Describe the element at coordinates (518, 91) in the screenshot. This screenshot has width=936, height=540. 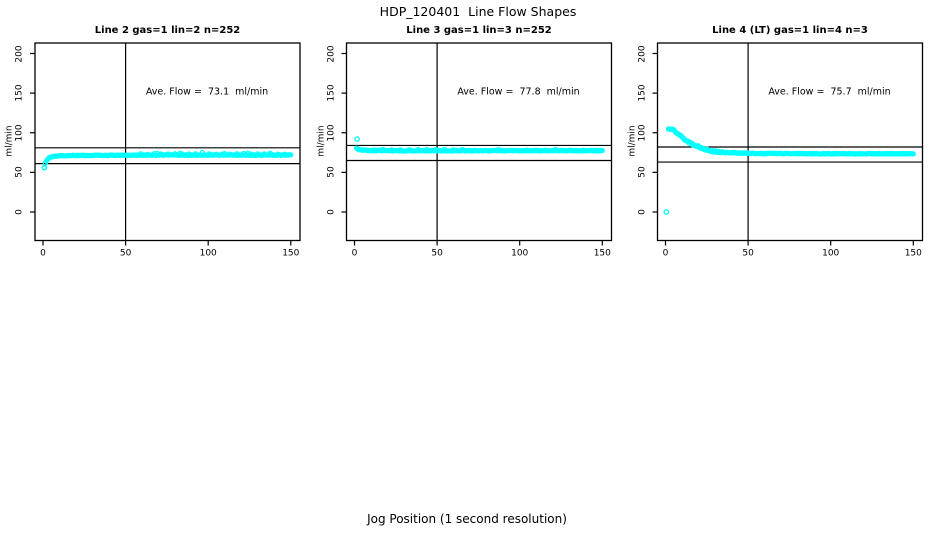
I see `ave-flow-annotation: Ave. Flow = 77.8 ml/min` at that location.